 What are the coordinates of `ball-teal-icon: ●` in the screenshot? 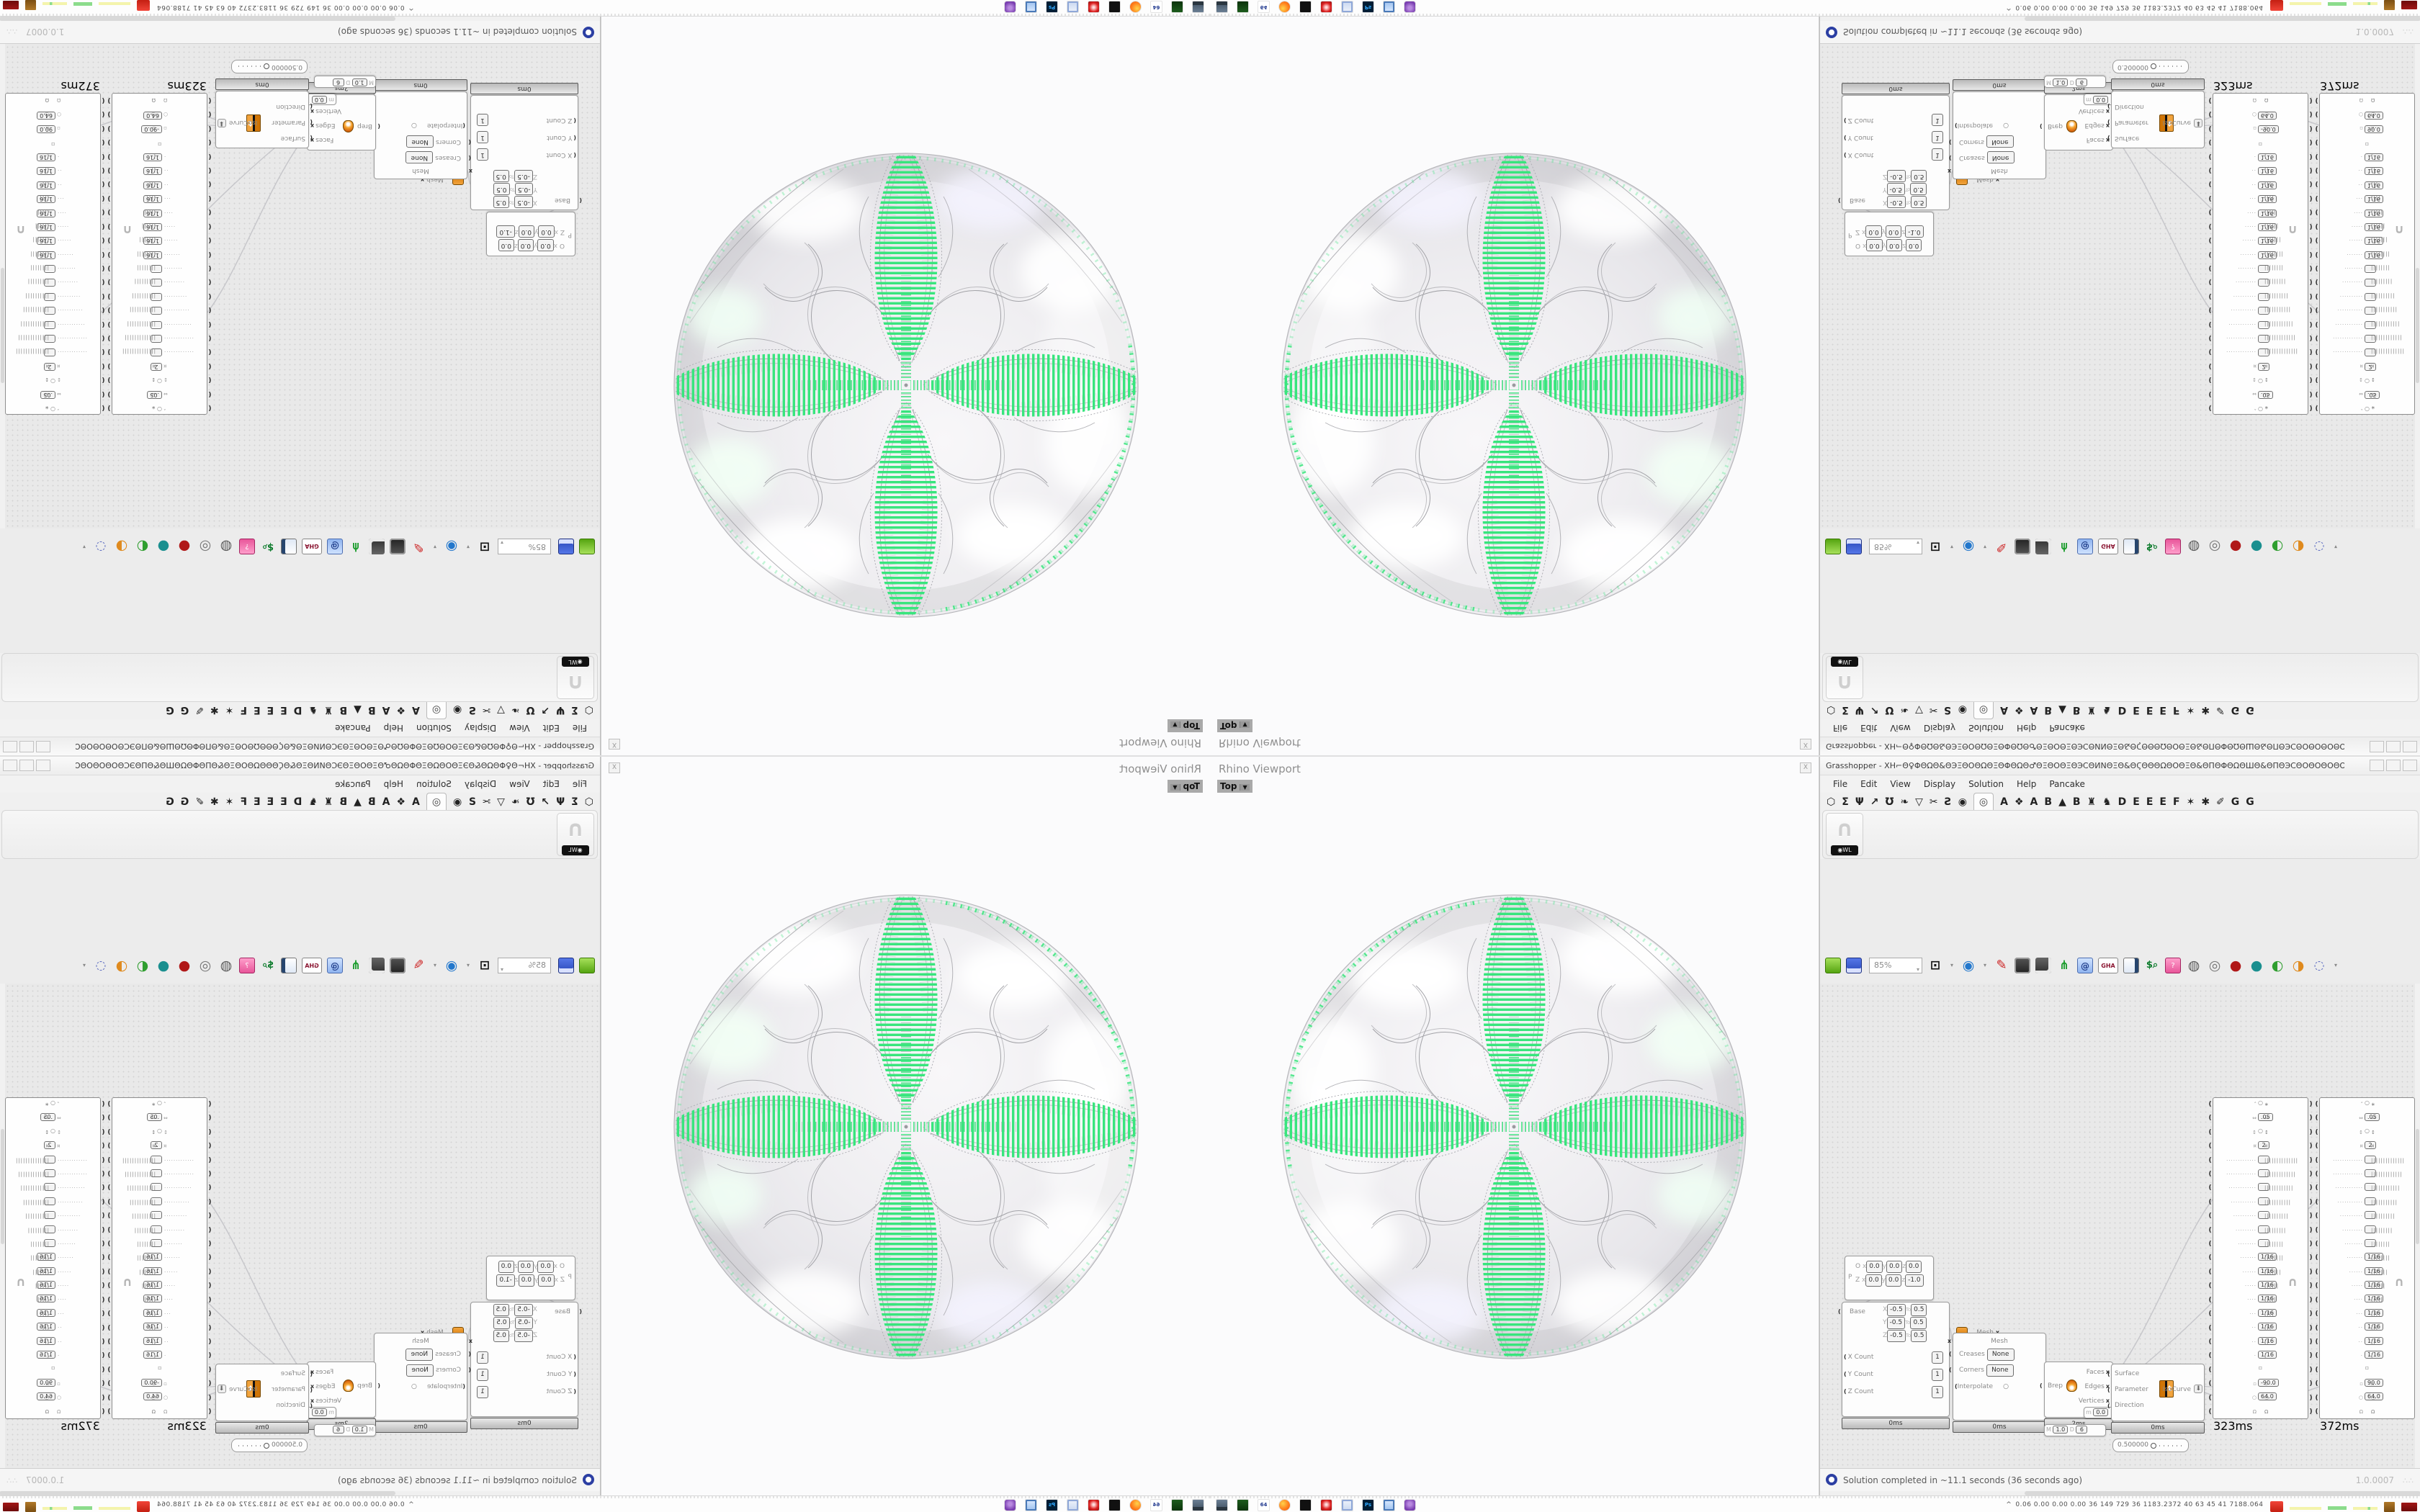 It's located at (2256, 546).